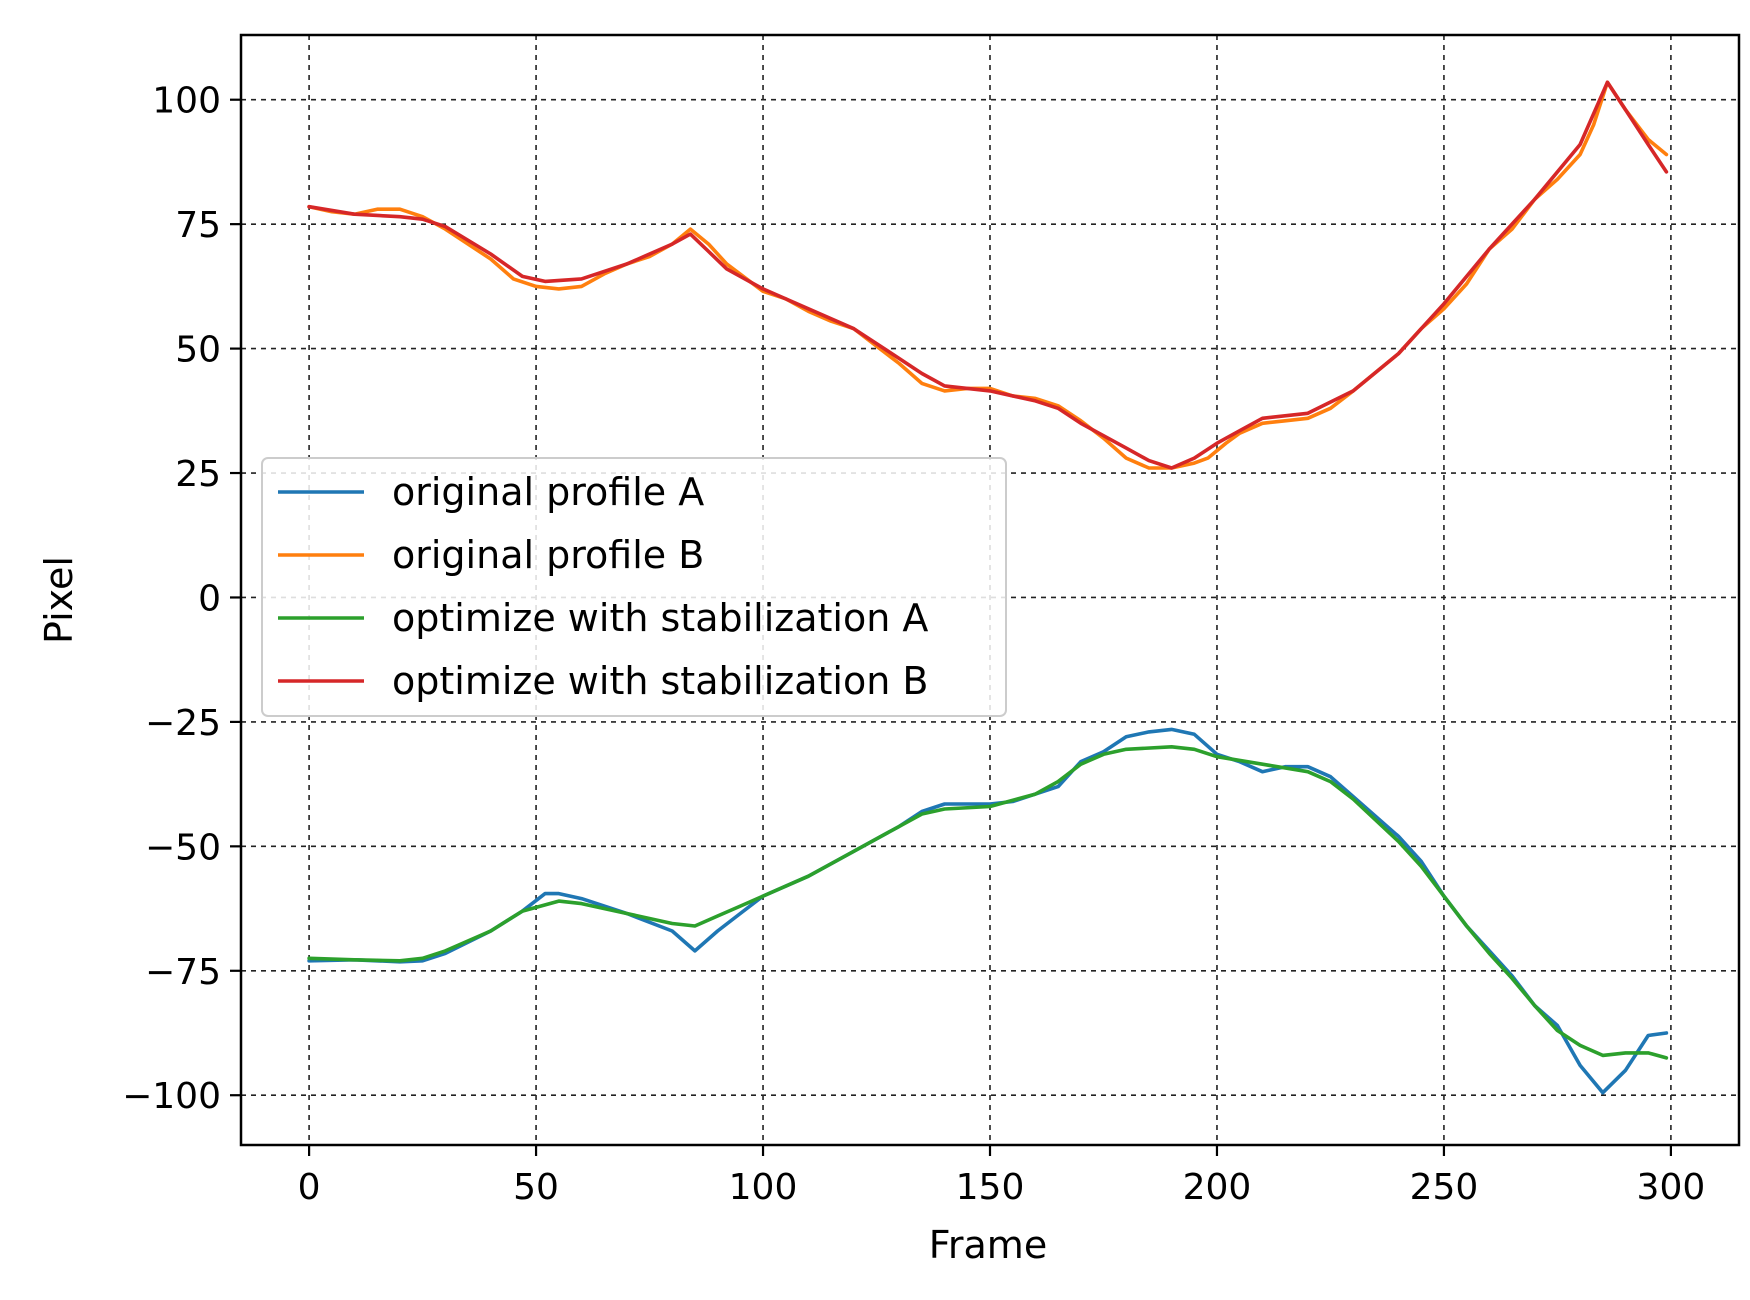 Image resolution: width=1750 pixels, height=1300 pixels. Describe the element at coordinates (186, 101) in the screenshot. I see `y-tick-label: 100` at that location.